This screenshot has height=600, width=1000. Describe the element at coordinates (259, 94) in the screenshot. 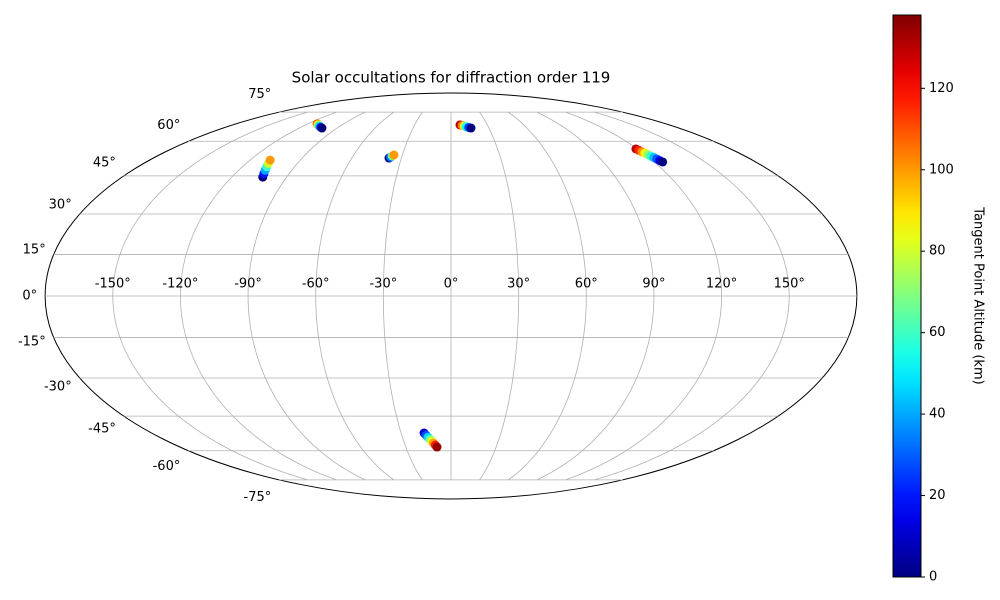

I see `y-tick-label: 75°` at that location.